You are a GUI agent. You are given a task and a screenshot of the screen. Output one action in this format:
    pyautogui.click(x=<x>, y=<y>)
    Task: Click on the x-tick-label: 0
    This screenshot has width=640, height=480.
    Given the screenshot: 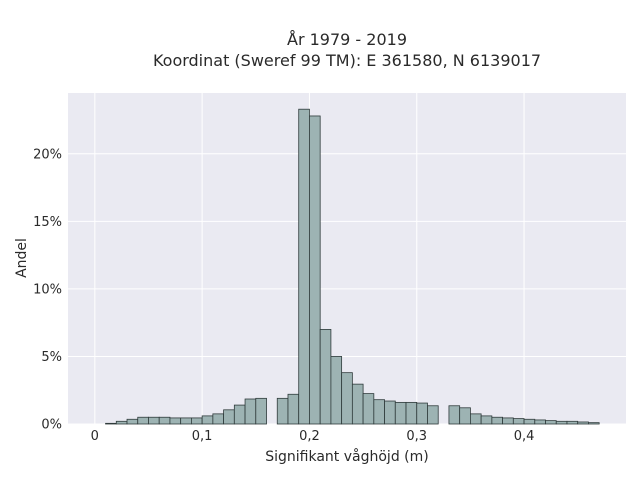 What is the action you would take?
    pyautogui.click(x=95, y=436)
    